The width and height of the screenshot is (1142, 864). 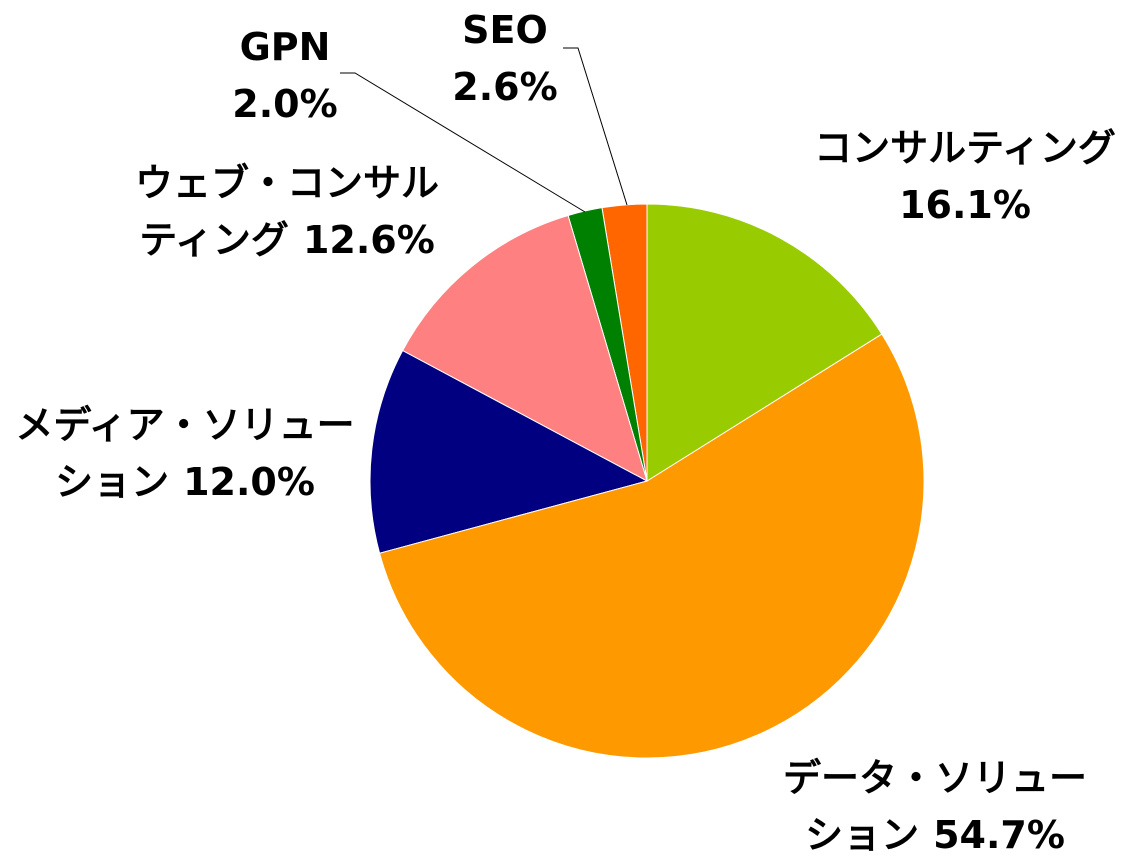 I want to click on value-label: 12.0%, so click(x=249, y=482).